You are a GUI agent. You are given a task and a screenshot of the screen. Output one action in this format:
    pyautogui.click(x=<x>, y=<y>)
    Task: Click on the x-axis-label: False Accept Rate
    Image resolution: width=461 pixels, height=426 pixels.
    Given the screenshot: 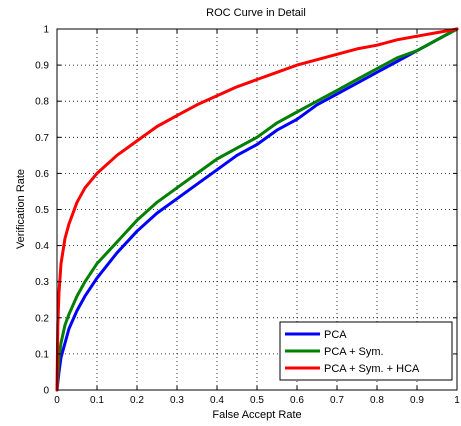 What is the action you would take?
    pyautogui.click(x=256, y=415)
    